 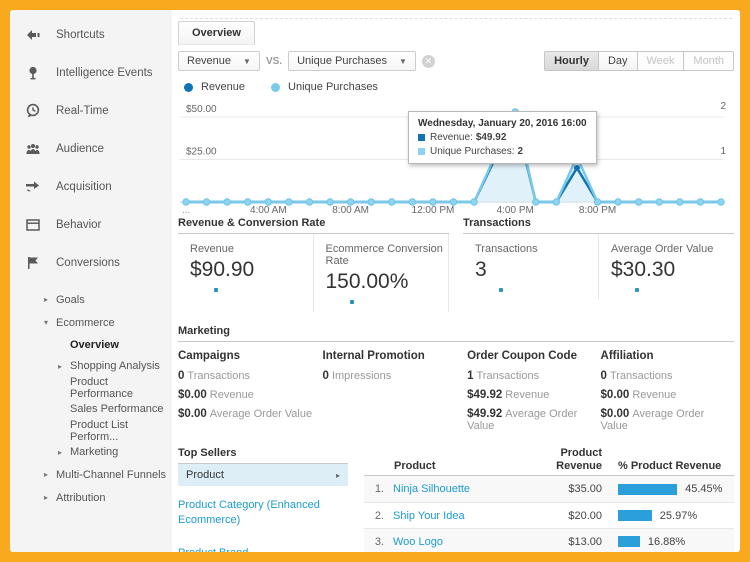 I want to click on sidebar-item-shopping-analysis: ▸ Shopping Analysis, so click(x=91, y=367).